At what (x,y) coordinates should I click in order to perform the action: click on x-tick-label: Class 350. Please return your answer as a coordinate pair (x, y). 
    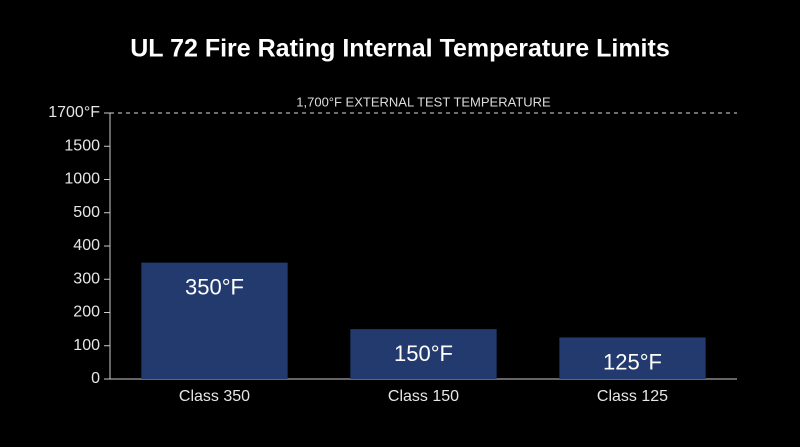
    Looking at the image, I should click on (214, 396).